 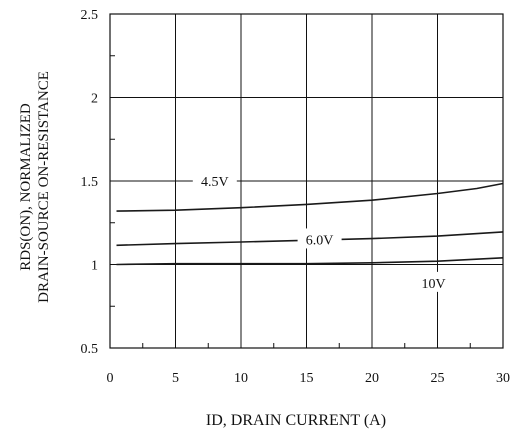 What do you see at coordinates (94, 266) in the screenshot?
I see `y-tick-label: 1` at bounding box center [94, 266].